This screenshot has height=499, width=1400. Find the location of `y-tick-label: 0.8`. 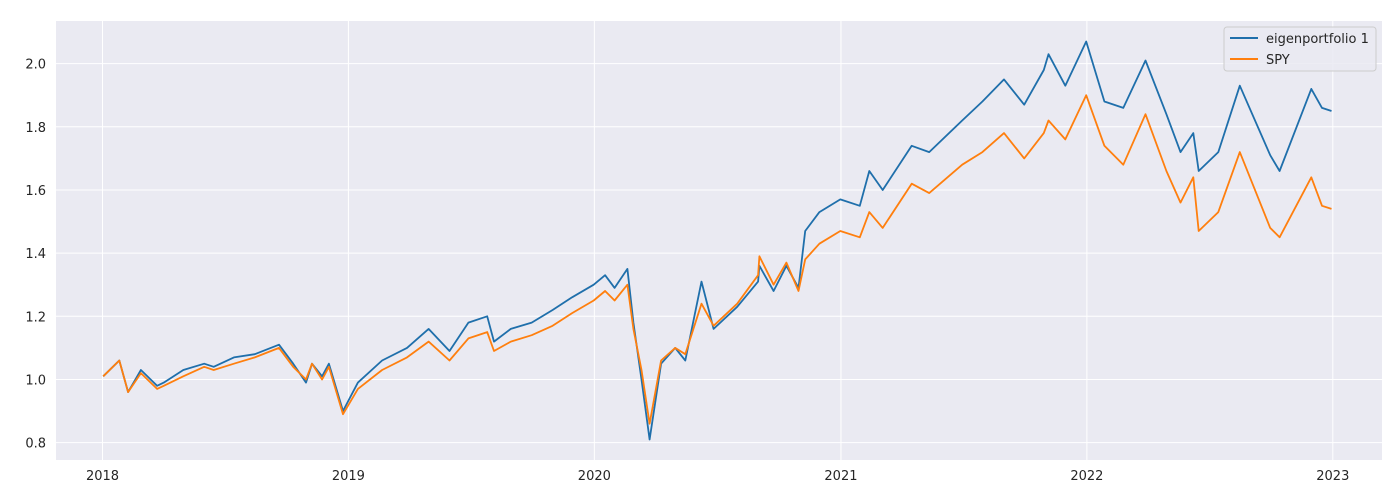

y-tick-label: 0.8 is located at coordinates (35, 444).